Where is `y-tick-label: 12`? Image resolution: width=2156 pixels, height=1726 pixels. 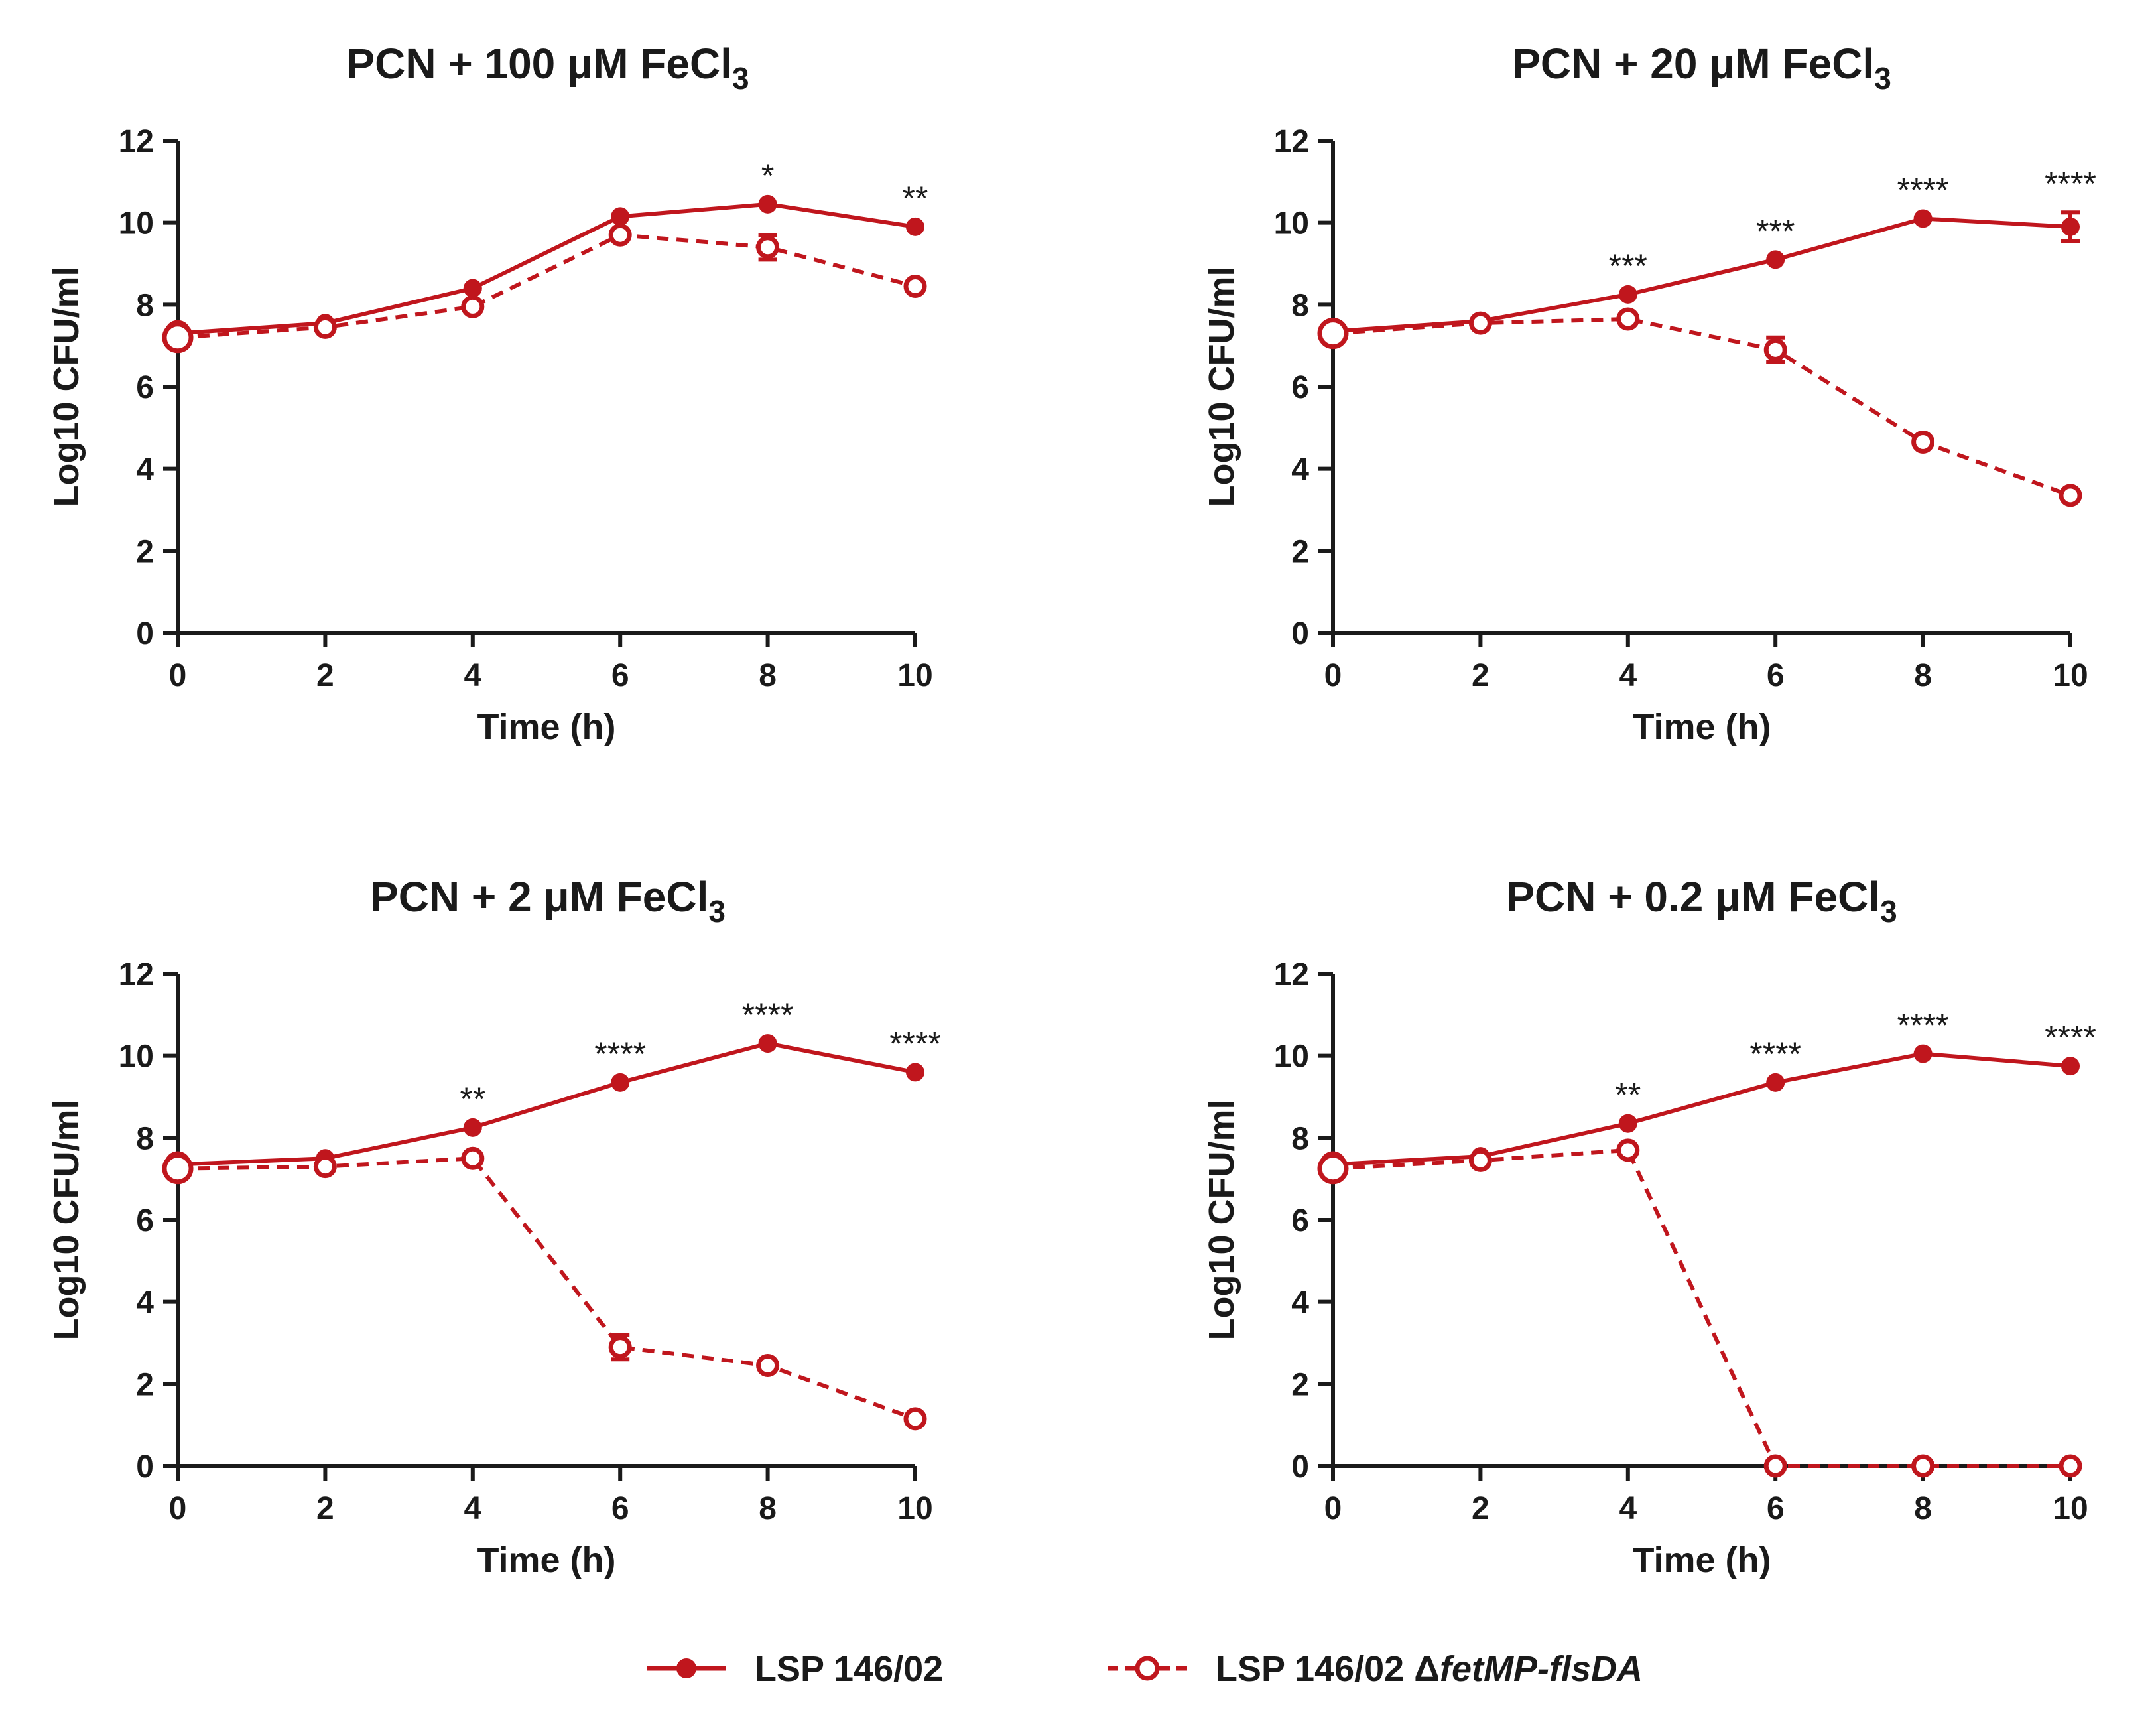
y-tick-label: 12 is located at coordinates (1291, 974).